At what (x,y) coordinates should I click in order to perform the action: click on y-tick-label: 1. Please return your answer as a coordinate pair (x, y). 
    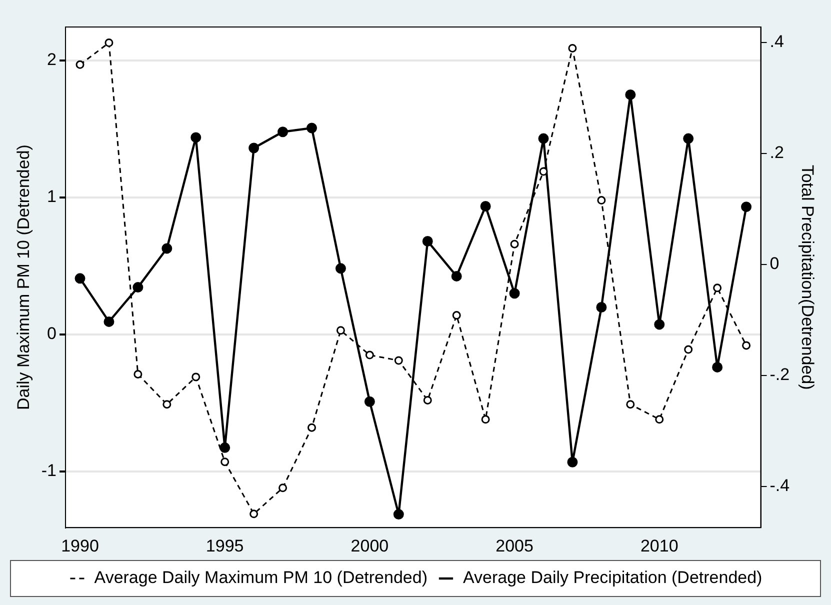
    Looking at the image, I should click on (52, 196).